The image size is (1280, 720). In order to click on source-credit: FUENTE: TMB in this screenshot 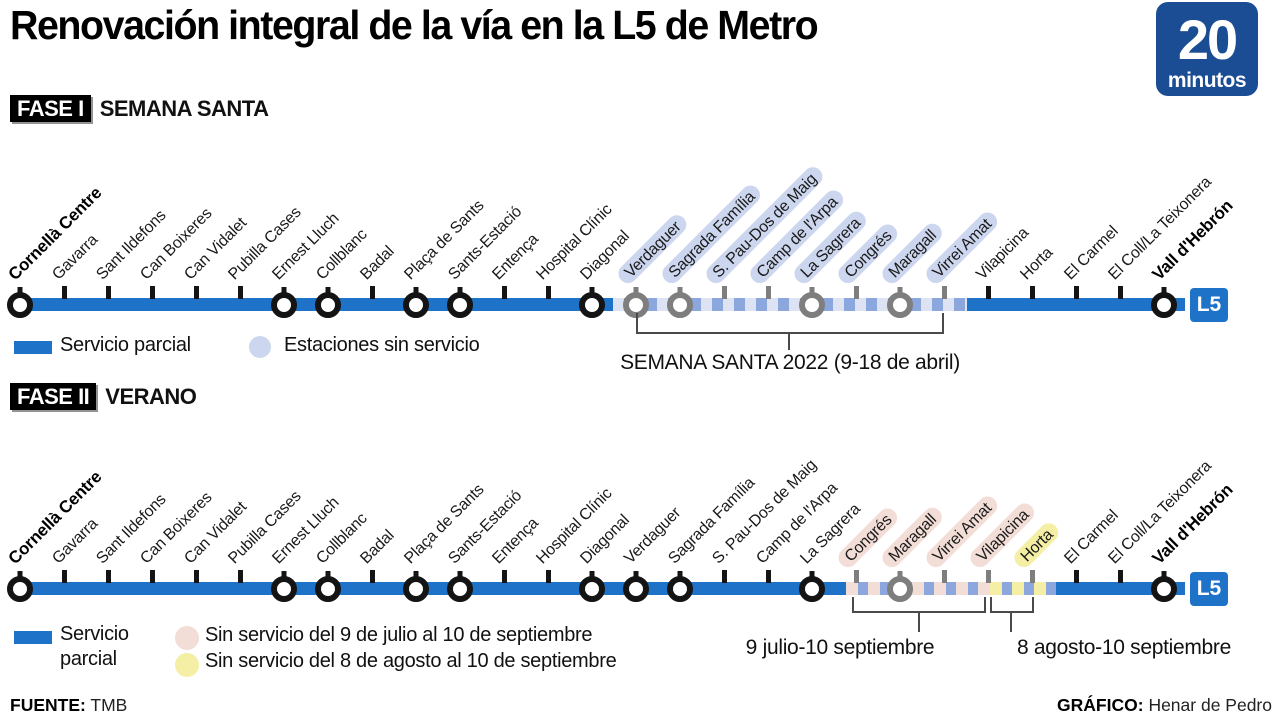, I will do `click(68, 705)`.